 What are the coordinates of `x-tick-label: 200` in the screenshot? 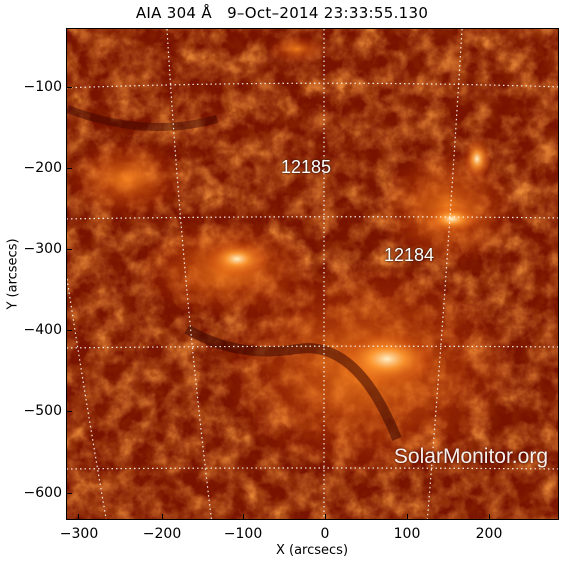 It's located at (489, 534).